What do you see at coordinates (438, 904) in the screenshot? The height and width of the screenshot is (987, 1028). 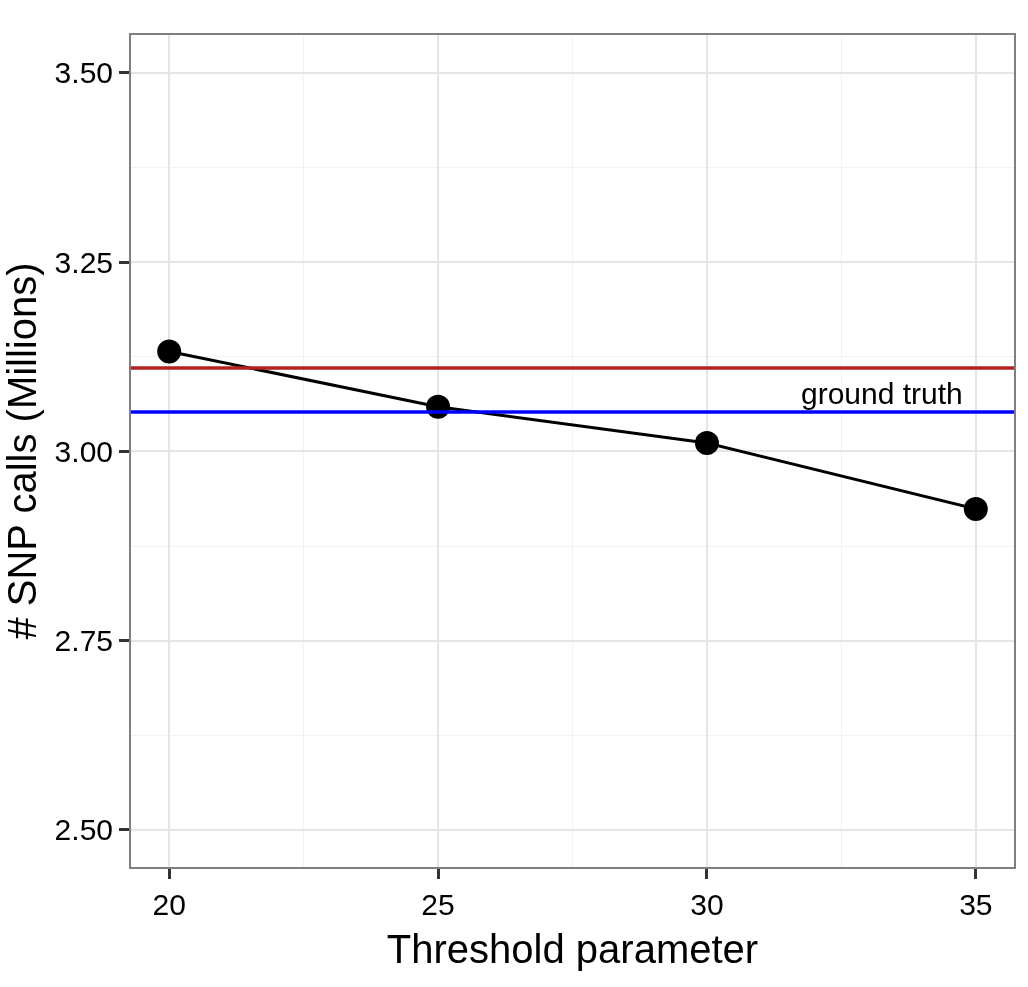 I see `x-tick-label: 25` at bounding box center [438, 904].